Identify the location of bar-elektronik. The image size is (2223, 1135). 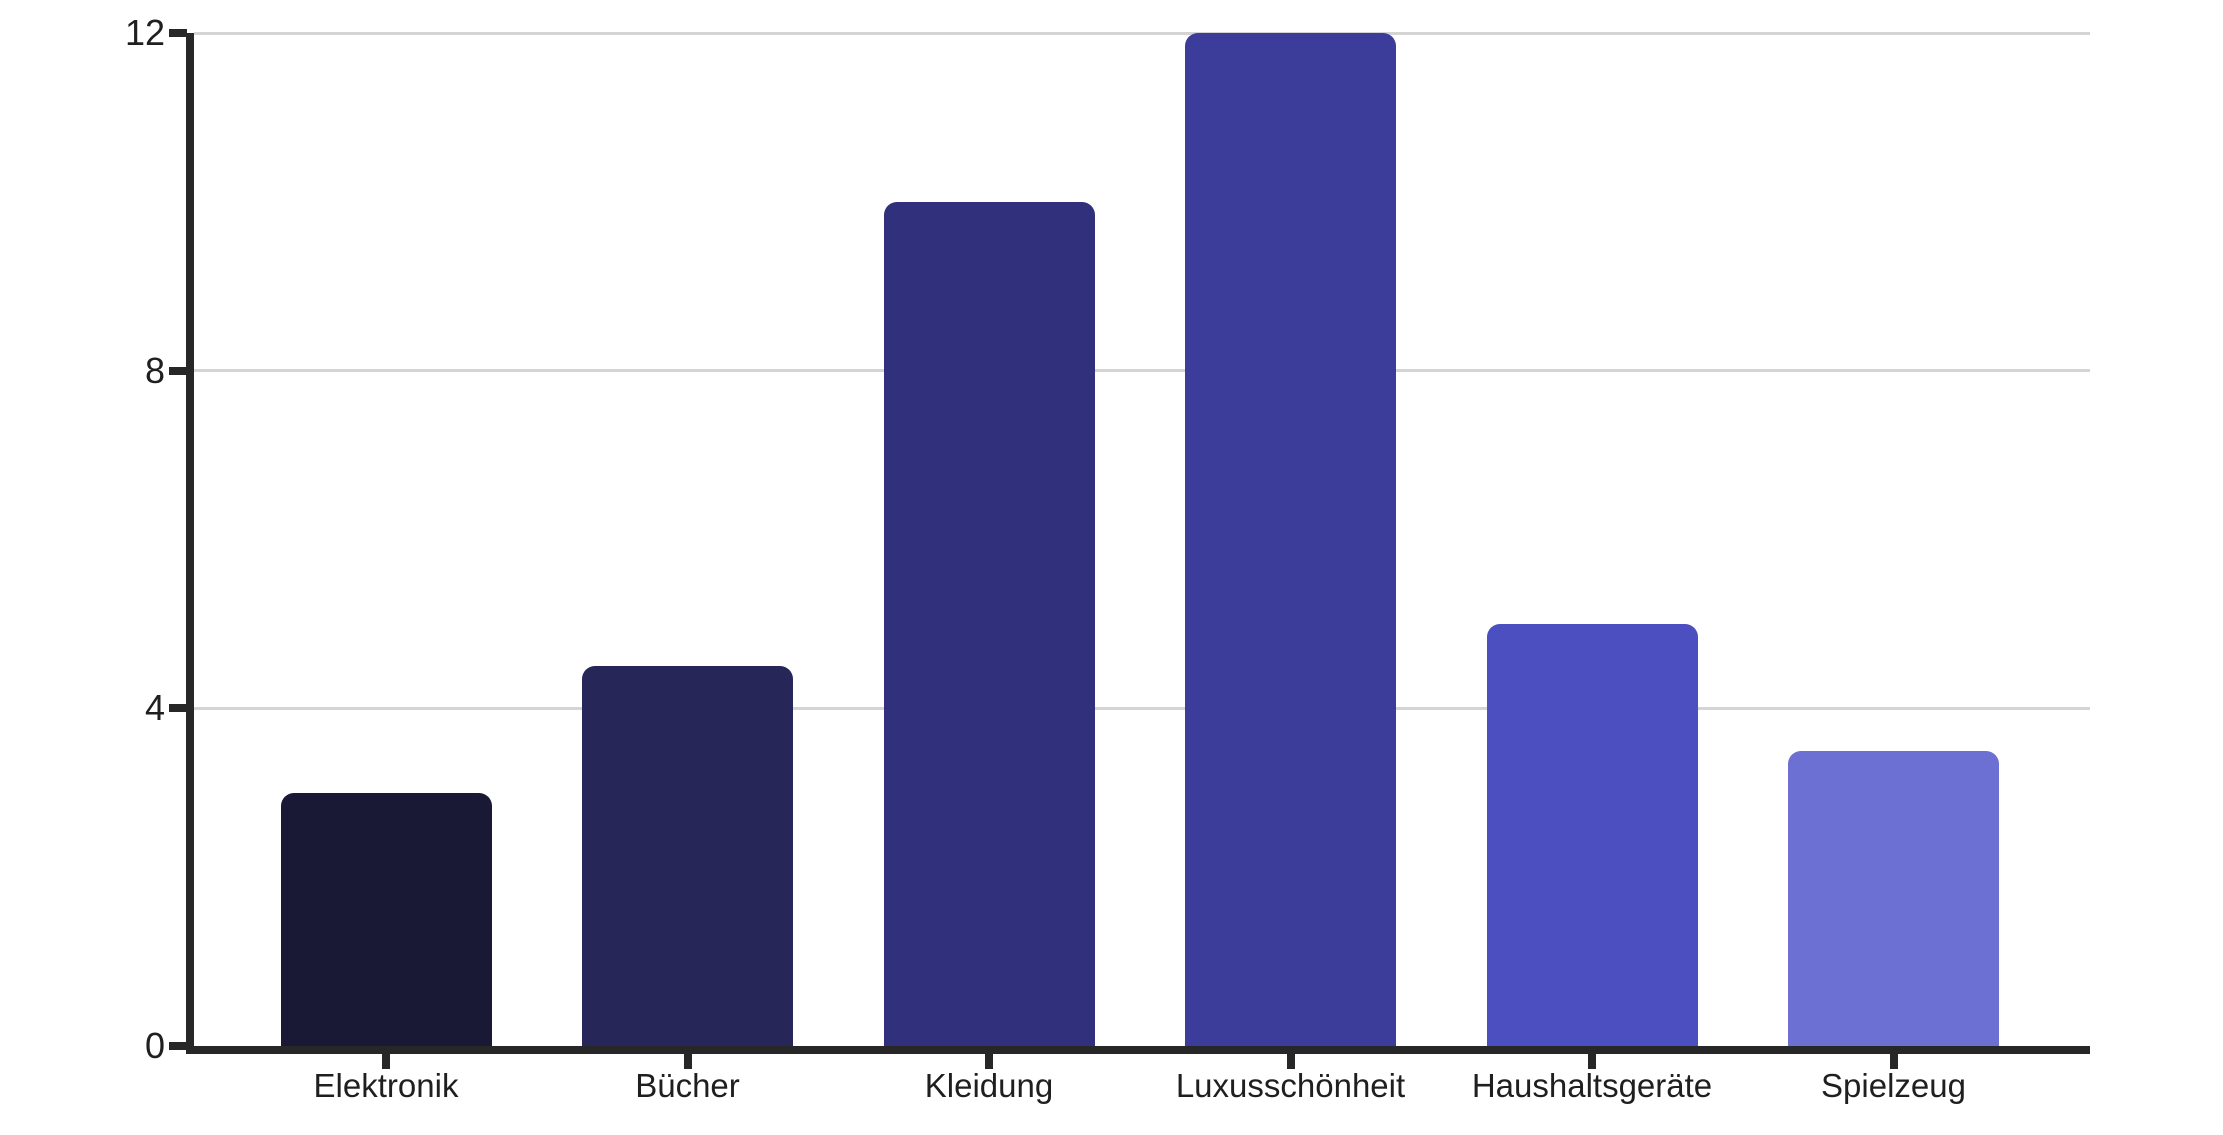
(386, 919).